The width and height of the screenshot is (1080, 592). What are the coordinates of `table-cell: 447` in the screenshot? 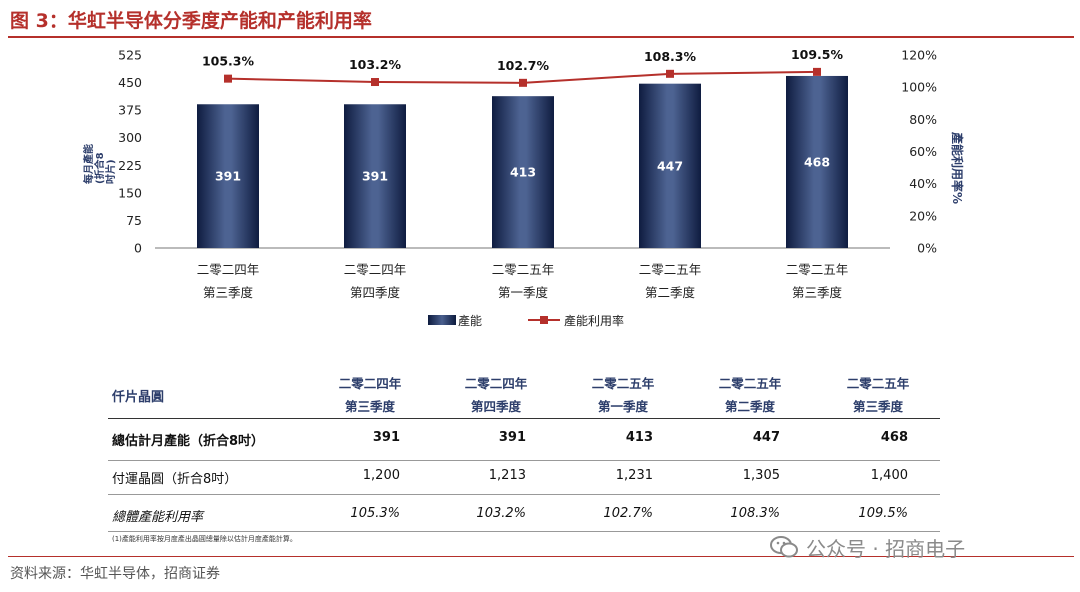 It's located at (766, 437).